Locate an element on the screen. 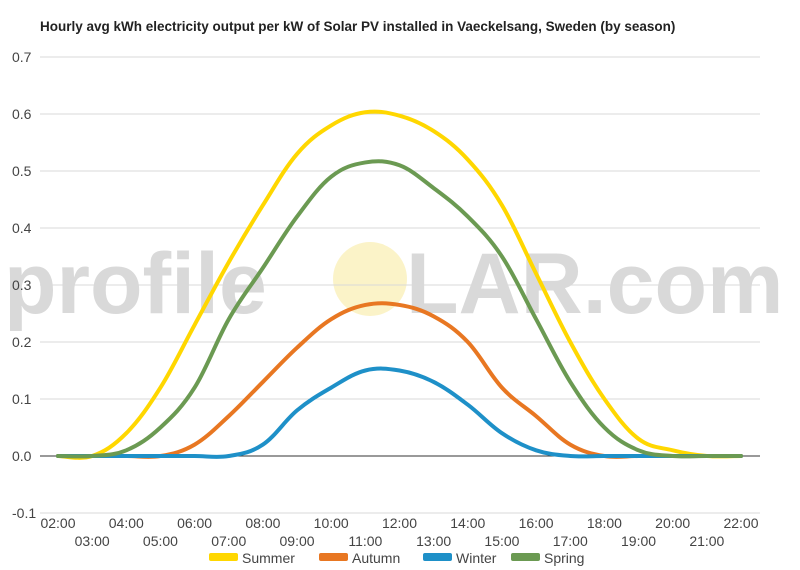 The width and height of the screenshot is (800, 570). y-tick-label: 0.7 is located at coordinates (22, 57).